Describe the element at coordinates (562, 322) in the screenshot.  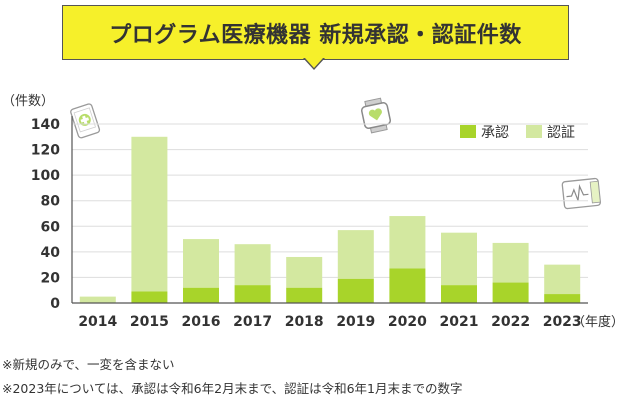
I see `x-tick-label: 2023` at that location.